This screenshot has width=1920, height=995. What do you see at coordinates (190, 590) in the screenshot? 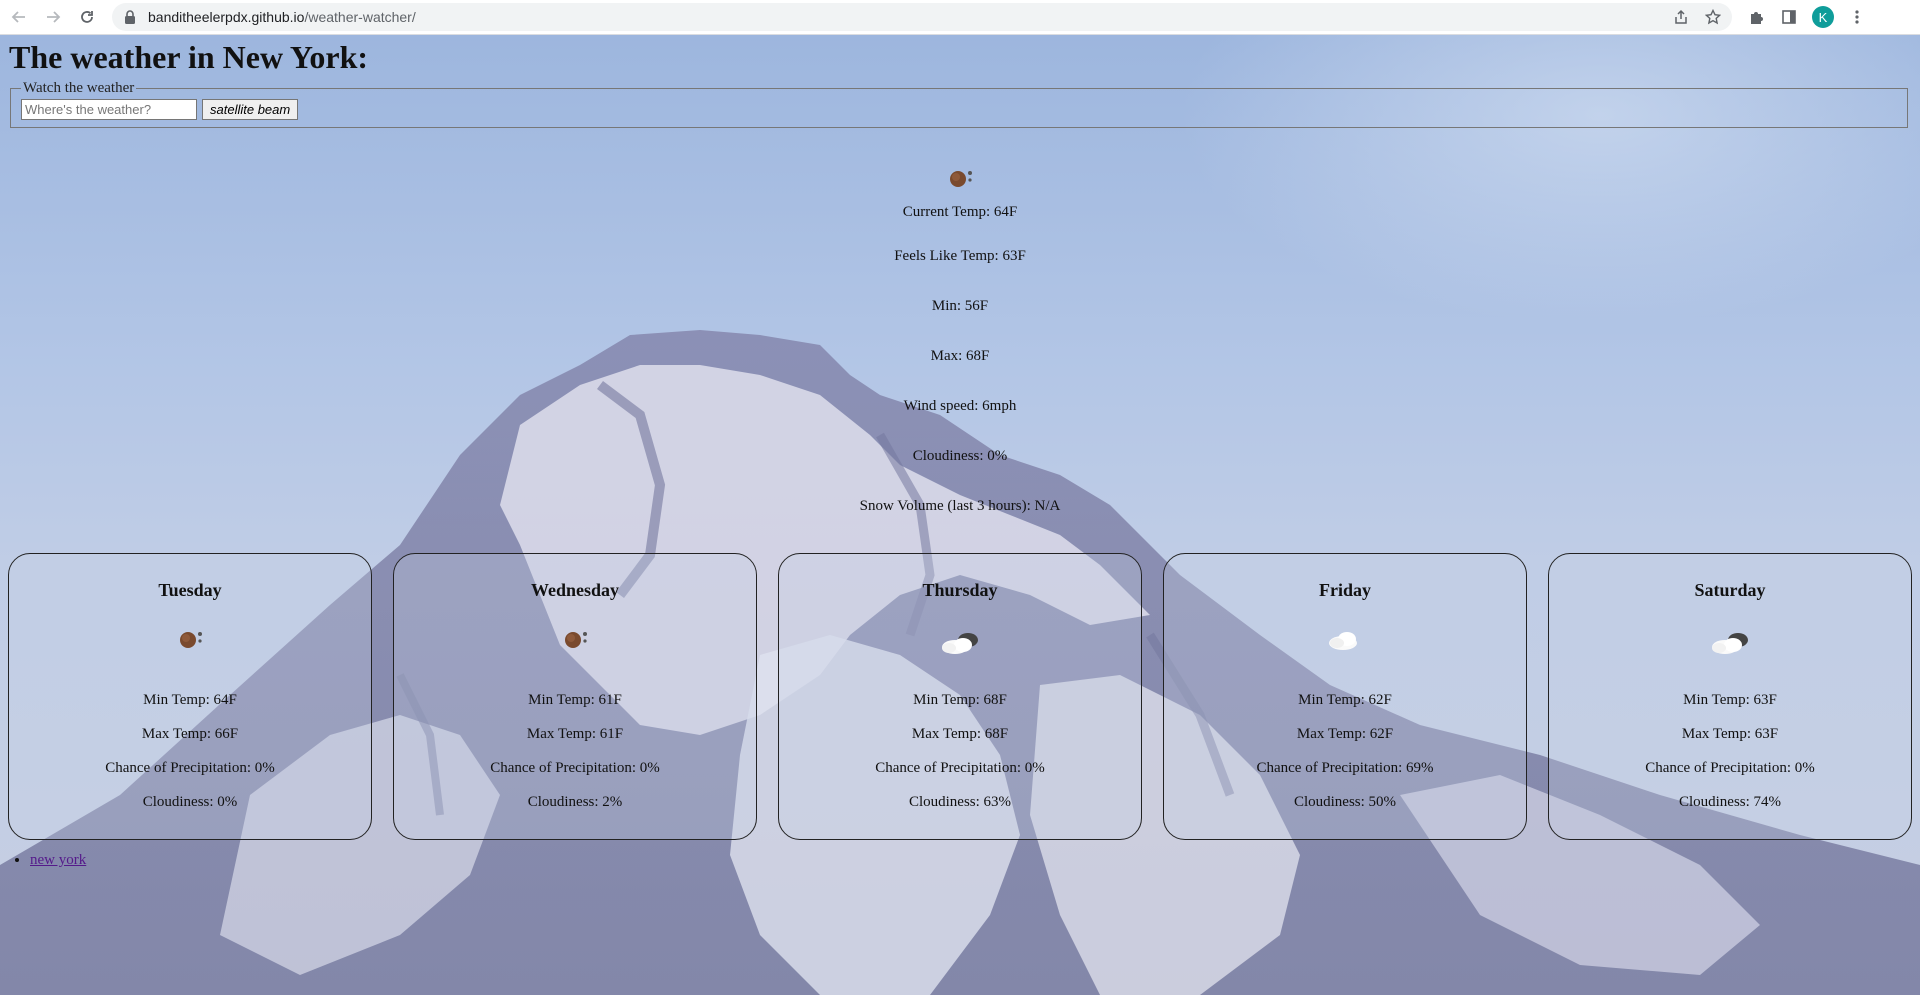
I see `forecast-day: Tuesday` at bounding box center [190, 590].